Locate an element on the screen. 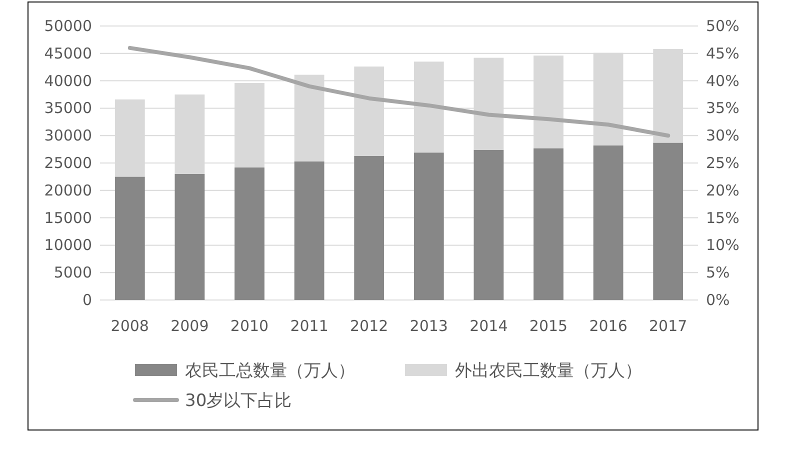  y-tick-label: 5000 is located at coordinates (73, 273).